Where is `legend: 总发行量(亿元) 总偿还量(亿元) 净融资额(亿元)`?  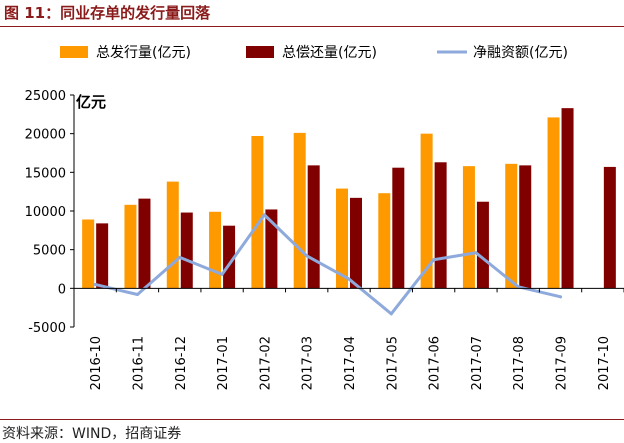
legend: 总发行量(亿元) 总偿还量(亿元) 净融资额(亿元) is located at coordinates (314, 53).